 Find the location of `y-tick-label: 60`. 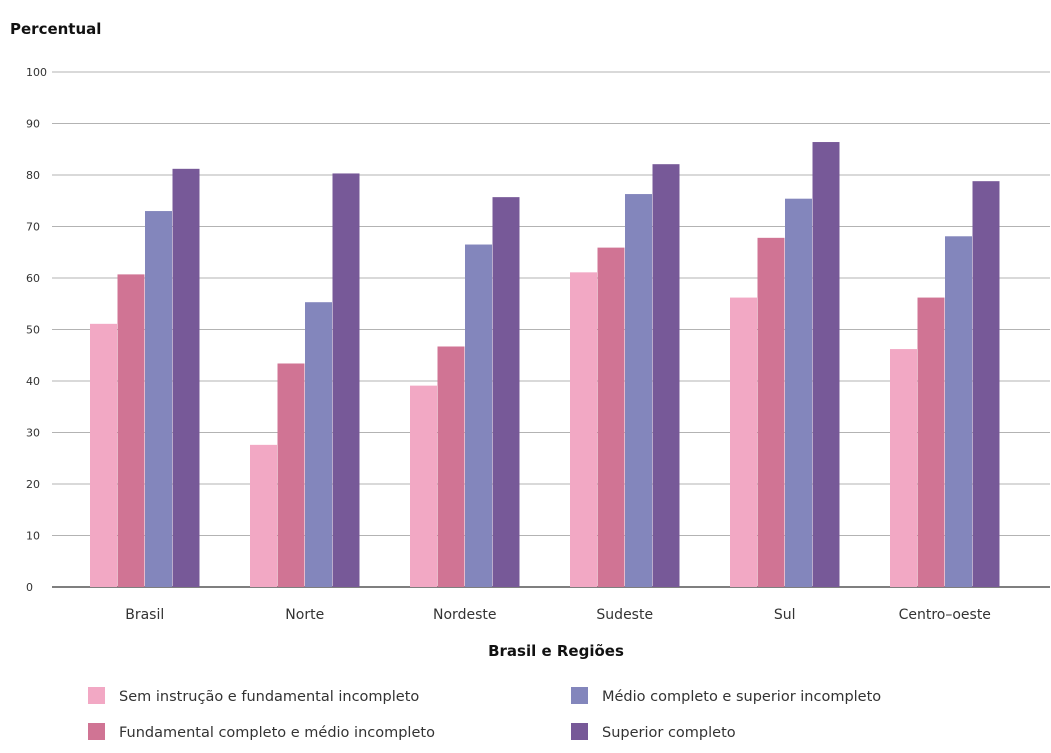

y-tick-label: 60 is located at coordinates (33, 278).